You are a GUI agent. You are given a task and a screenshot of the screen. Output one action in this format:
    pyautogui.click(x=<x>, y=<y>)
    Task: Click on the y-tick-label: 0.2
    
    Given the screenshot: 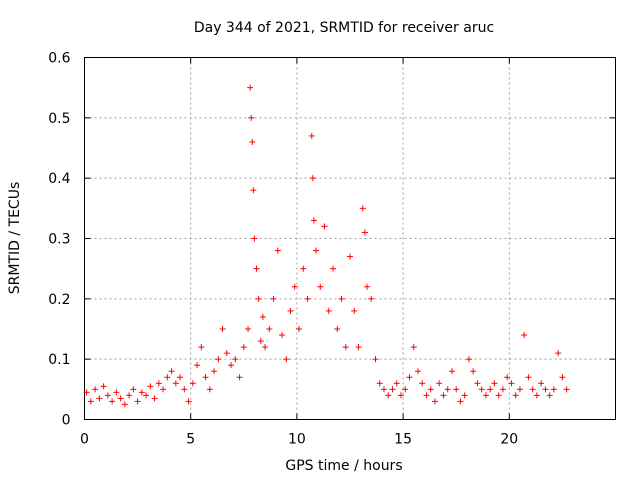 What is the action you would take?
    pyautogui.click(x=59, y=300)
    